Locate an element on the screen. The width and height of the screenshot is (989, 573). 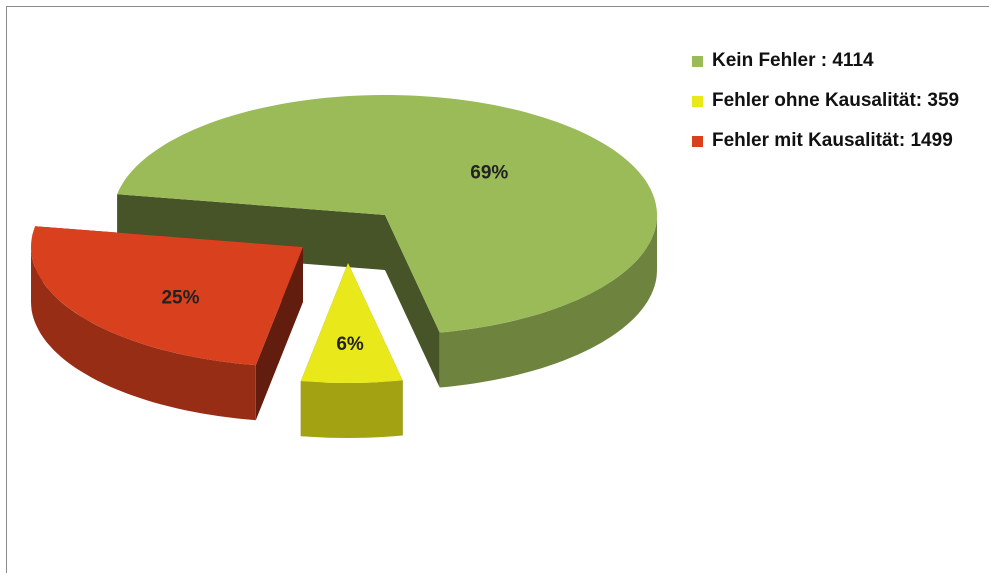
slice-label: 25% is located at coordinates (180, 297).